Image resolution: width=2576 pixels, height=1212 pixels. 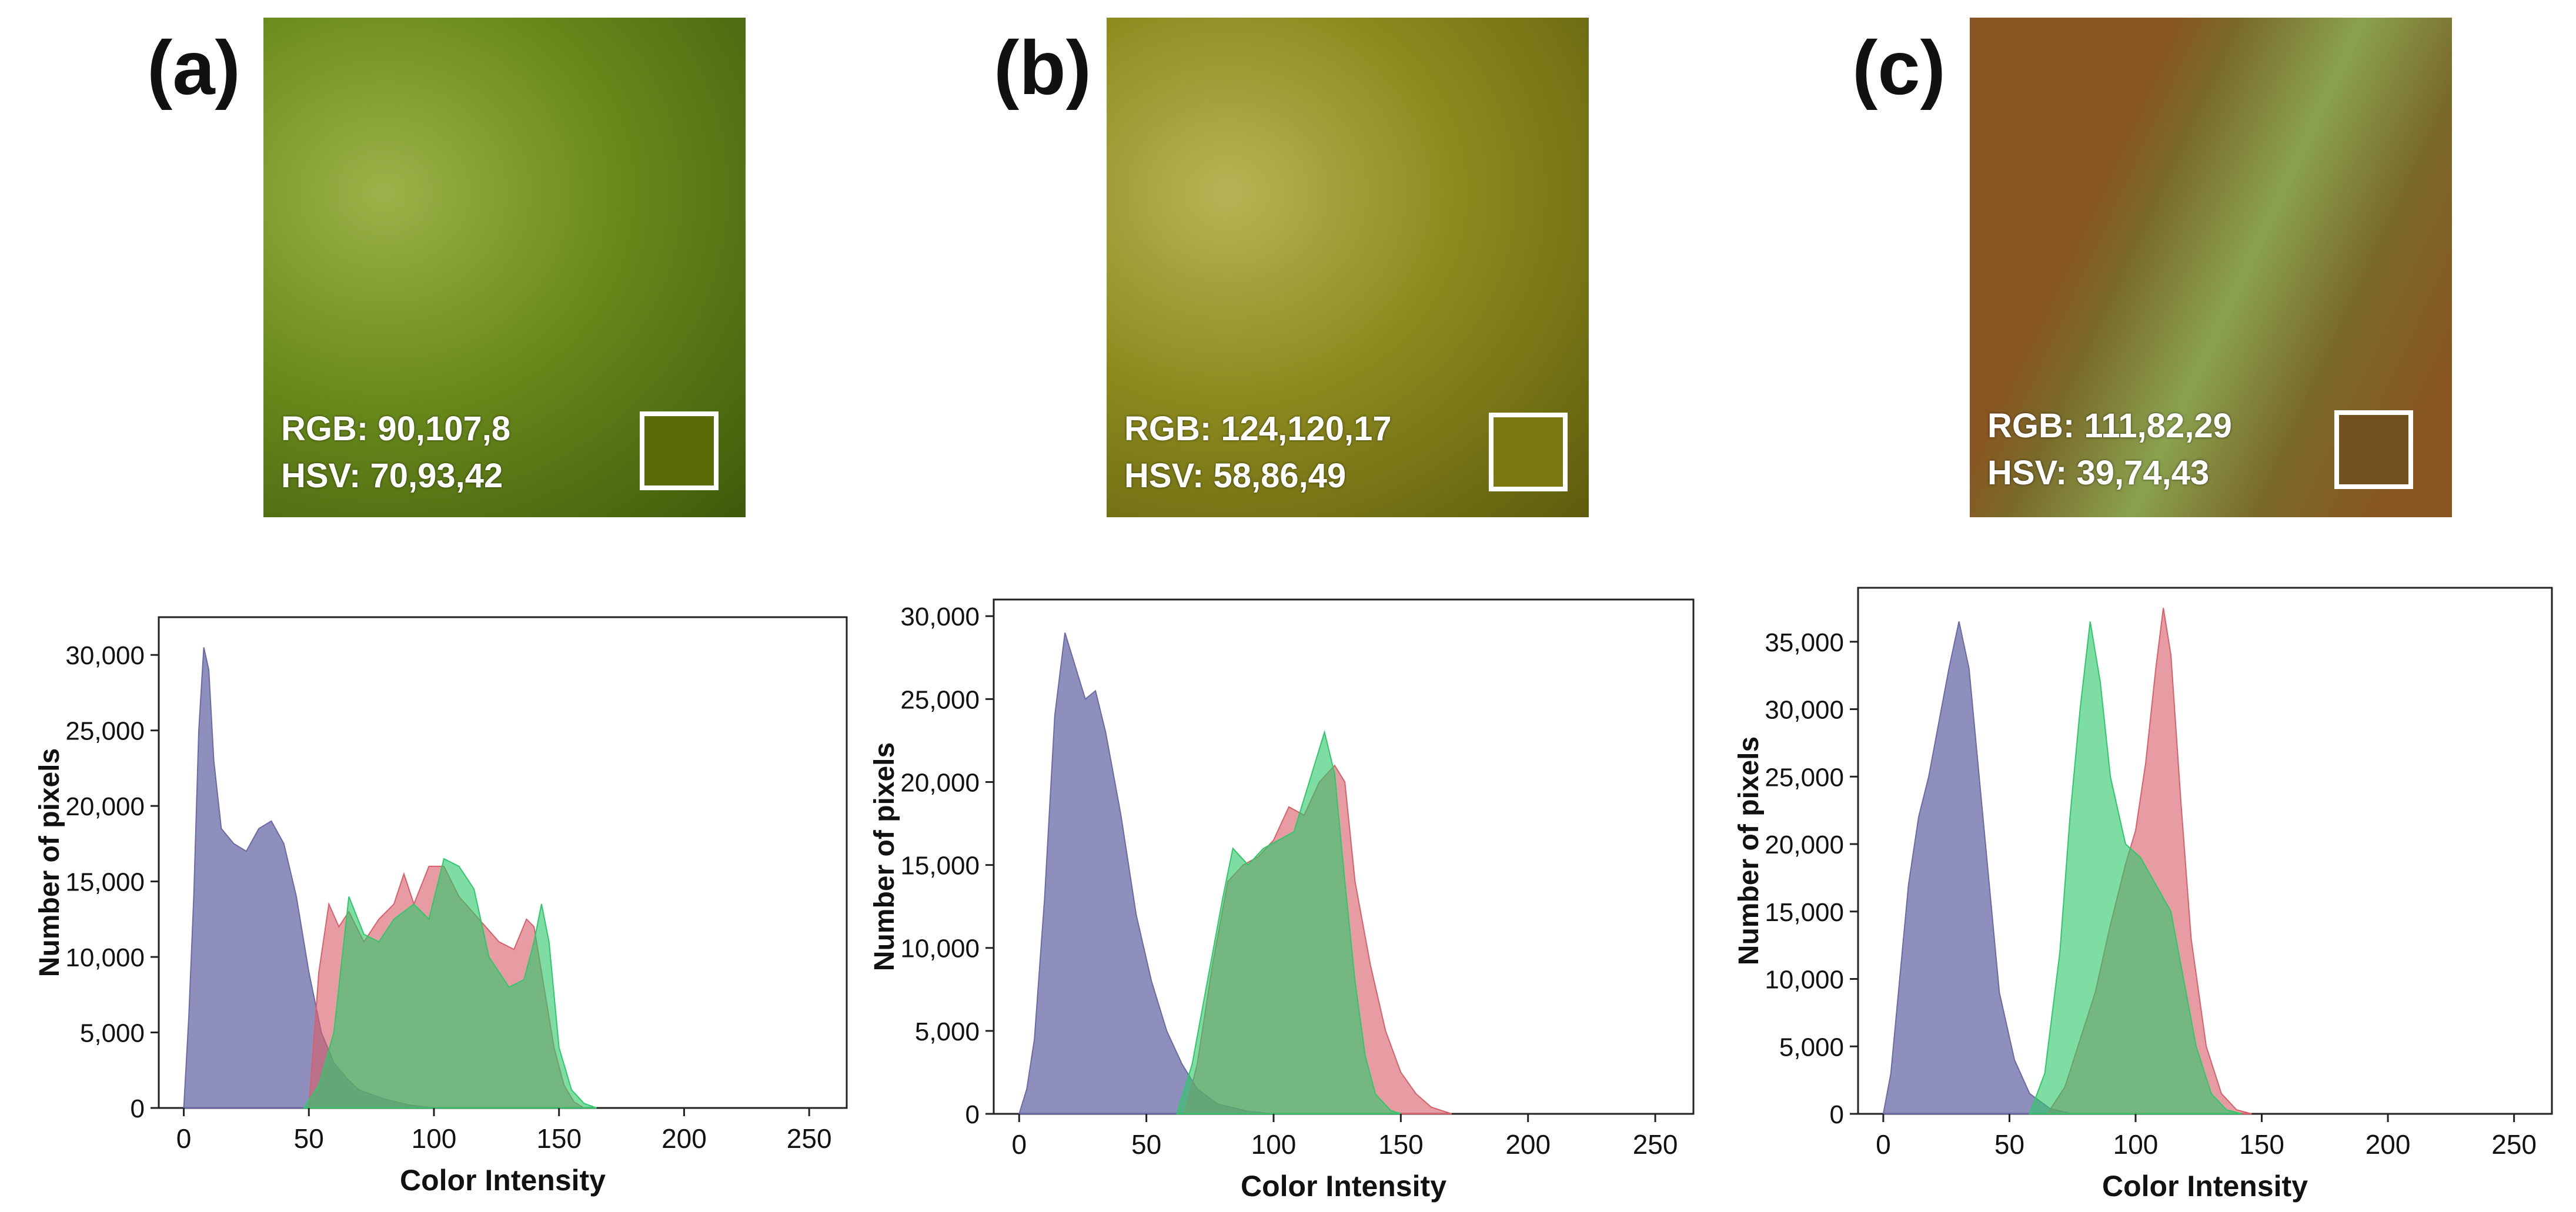 What do you see at coordinates (504, 268) in the screenshot?
I see `fruit-photo: RGB: 90,107,8 HSV: 70,93,42` at bounding box center [504, 268].